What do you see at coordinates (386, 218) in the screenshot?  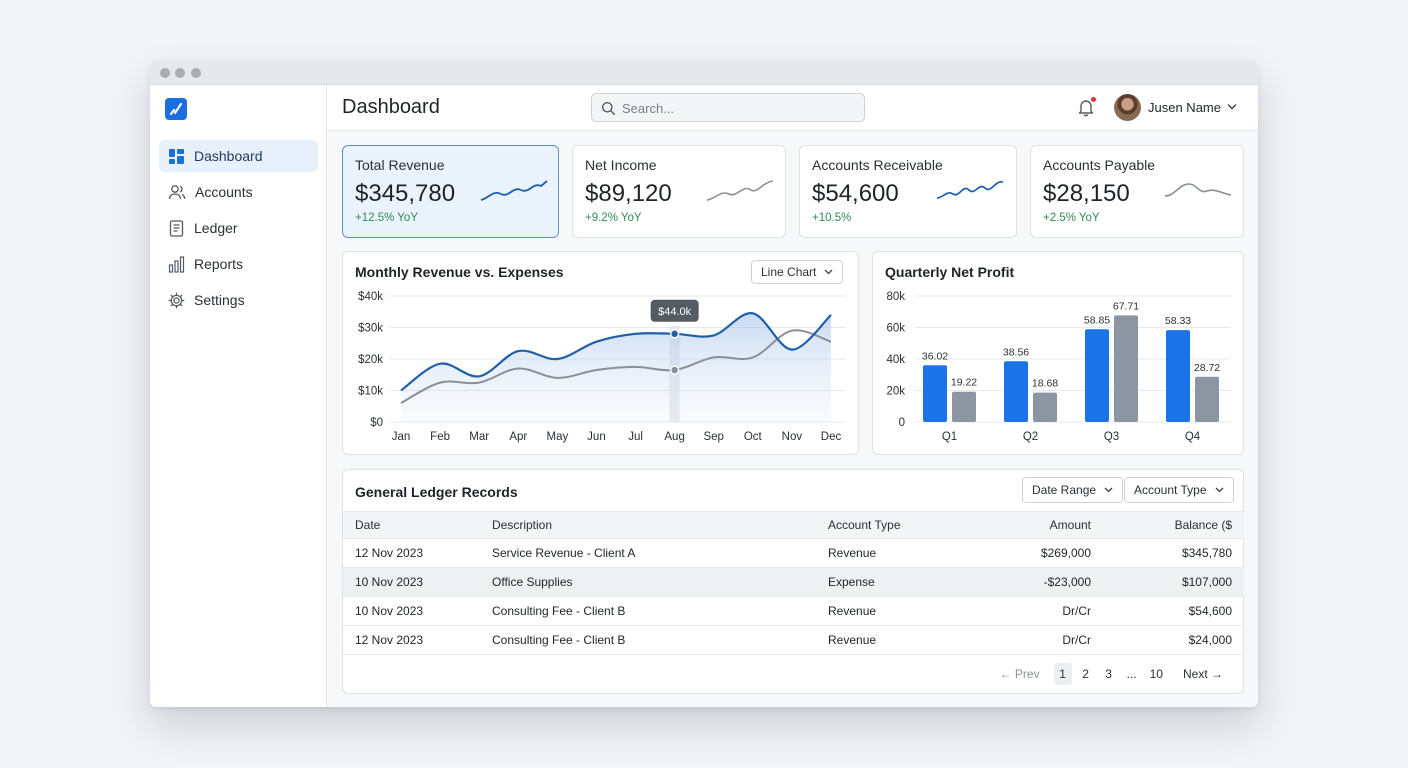 I see `kpi-change: +12.5% YoY` at bounding box center [386, 218].